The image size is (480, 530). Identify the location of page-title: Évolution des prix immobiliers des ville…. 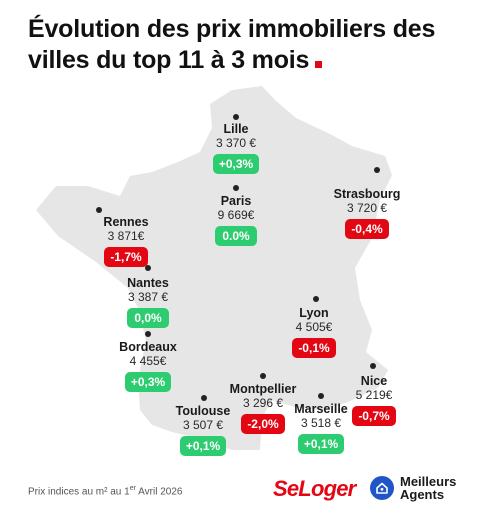
(248, 45).